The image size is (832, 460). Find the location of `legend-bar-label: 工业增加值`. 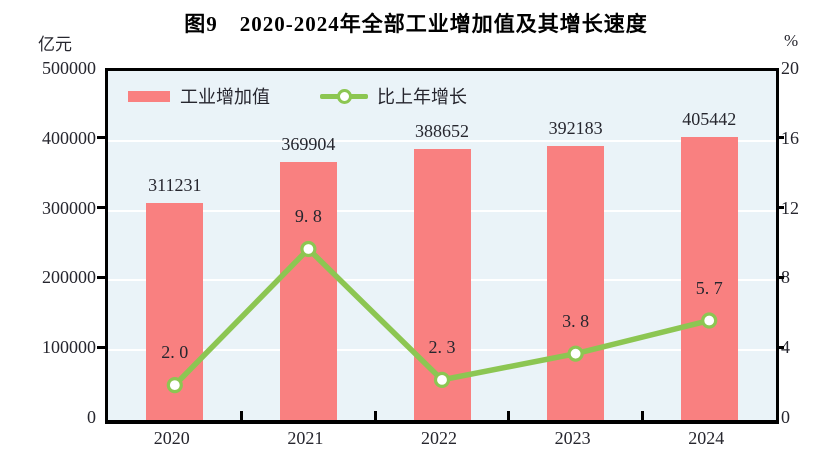

legend-bar-label: 工业增加值 is located at coordinates (225, 97).